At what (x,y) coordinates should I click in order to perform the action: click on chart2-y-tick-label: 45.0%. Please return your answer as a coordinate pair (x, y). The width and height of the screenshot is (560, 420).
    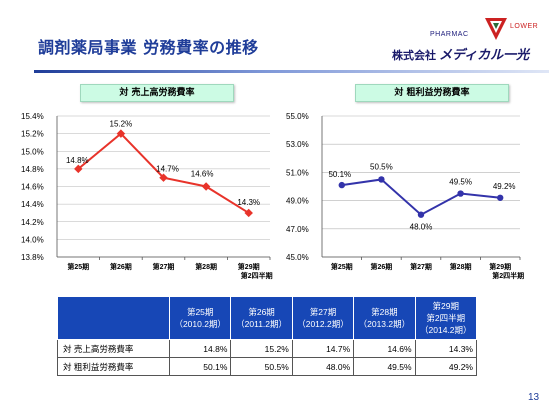
    Looking at the image, I should click on (297, 257).